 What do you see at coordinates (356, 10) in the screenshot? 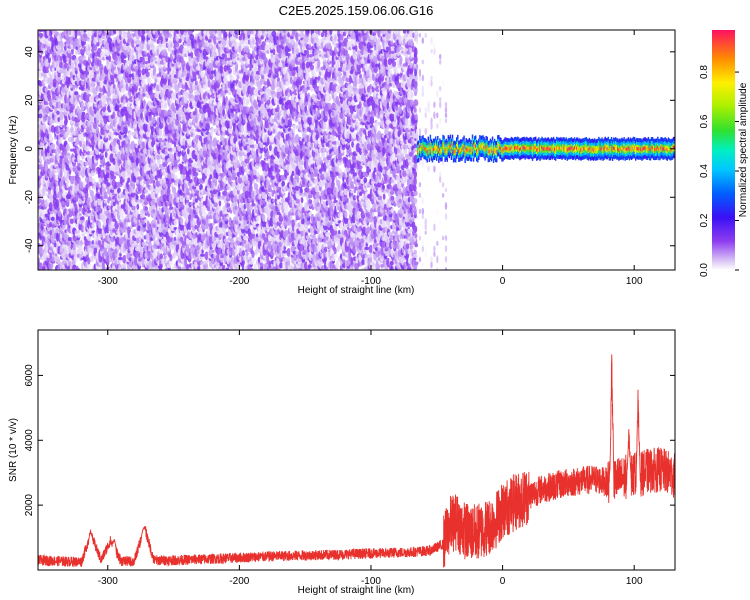
I see `figure-title: C2E5.2025.159.06.06.G16` at bounding box center [356, 10].